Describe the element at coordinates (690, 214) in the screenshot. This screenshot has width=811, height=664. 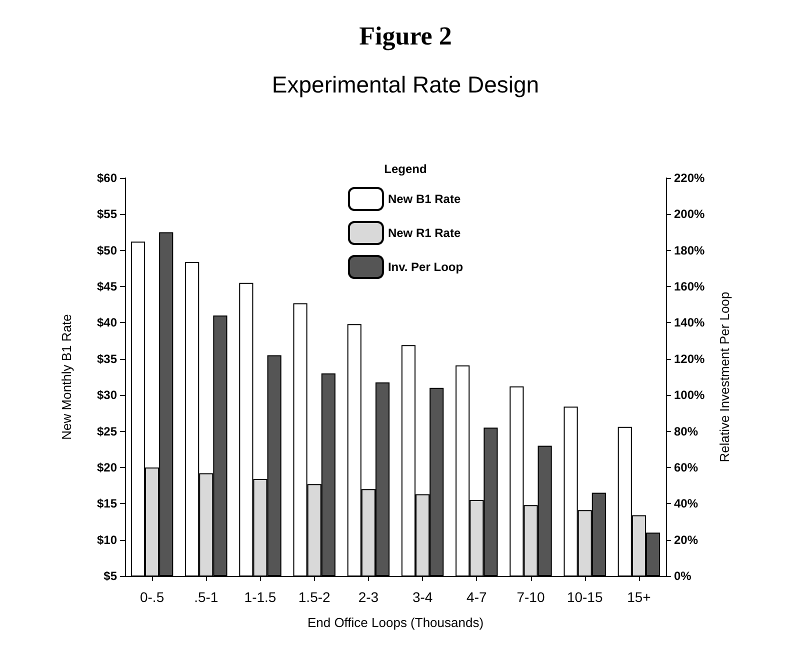
I see `y2-tick-label: 200%` at that location.